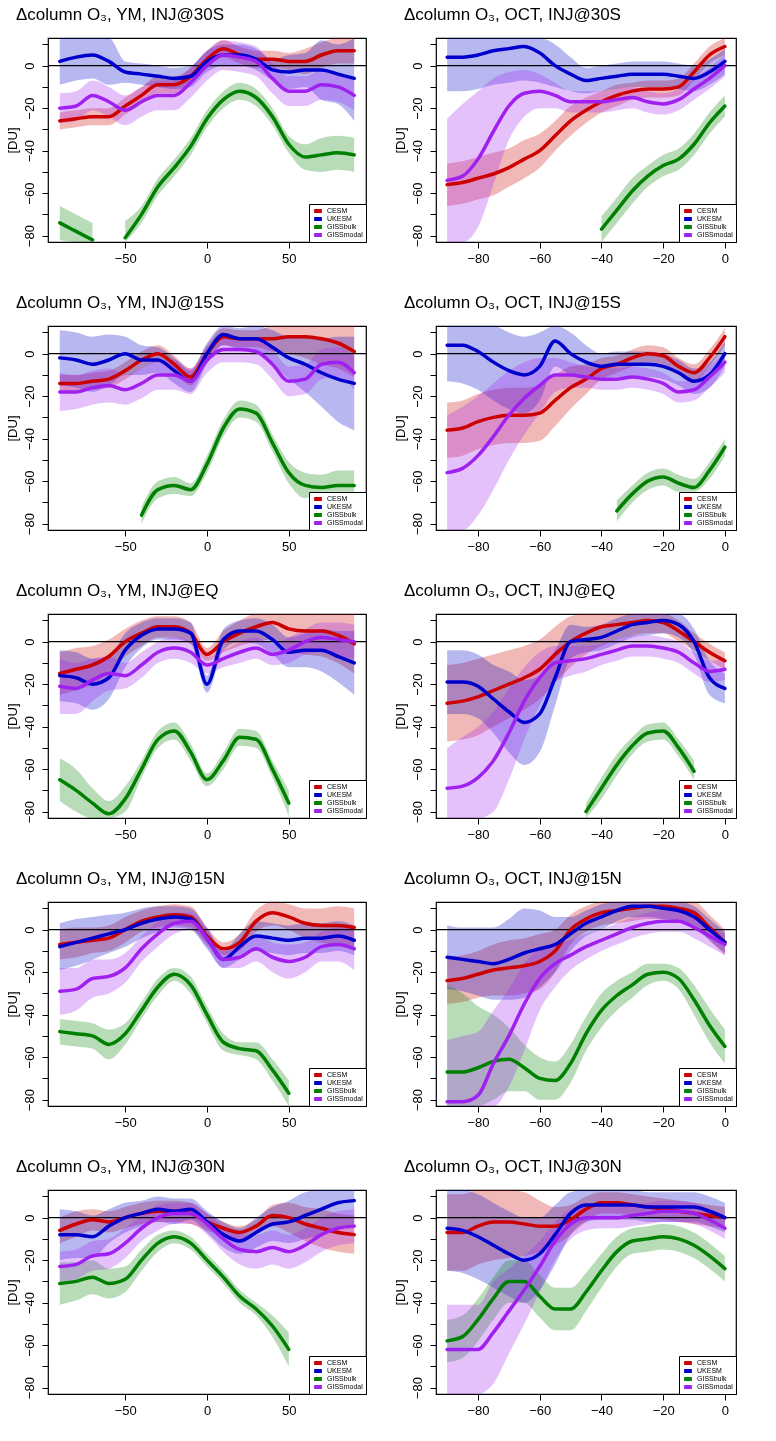 The height and width of the screenshot is (1441, 776). I want to click on chart-title: Δcolumn O₃, YM, INJ@EQ, so click(117, 590).